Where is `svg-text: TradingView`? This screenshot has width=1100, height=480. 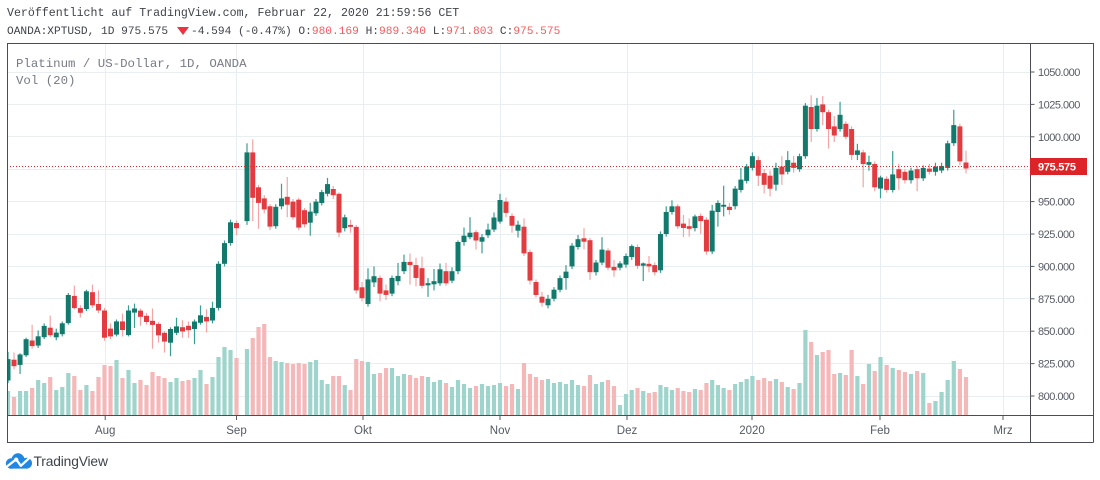 svg-text: TradingView is located at coordinates (71, 461).